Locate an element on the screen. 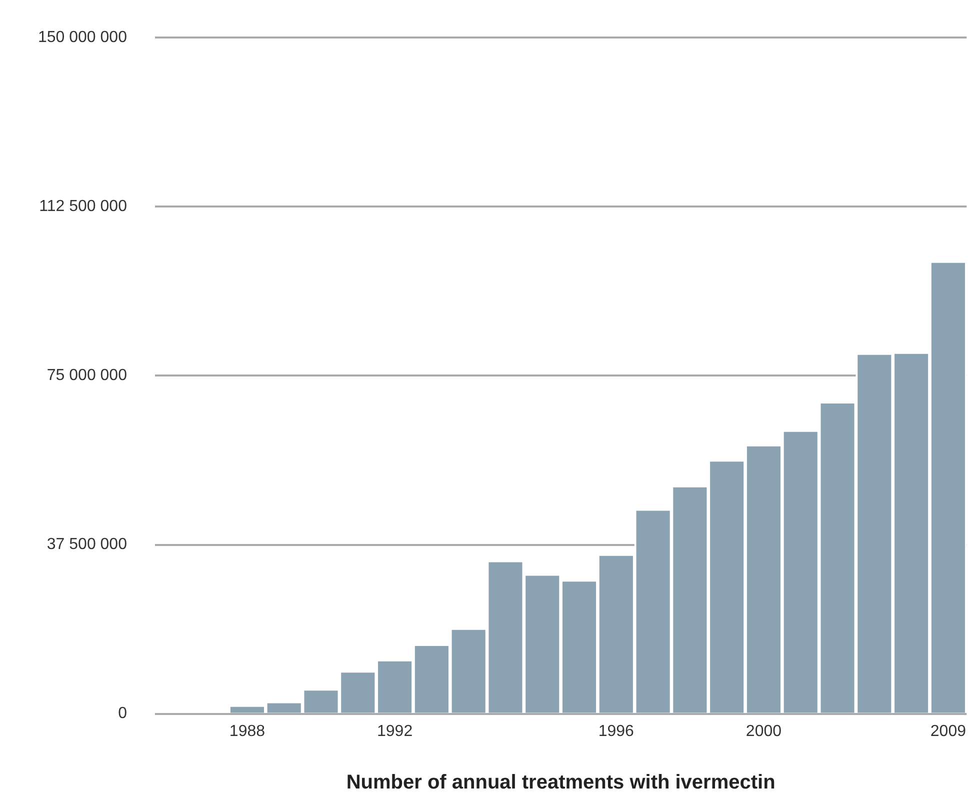  y-tick-label: 112 500 000 is located at coordinates (83, 207).